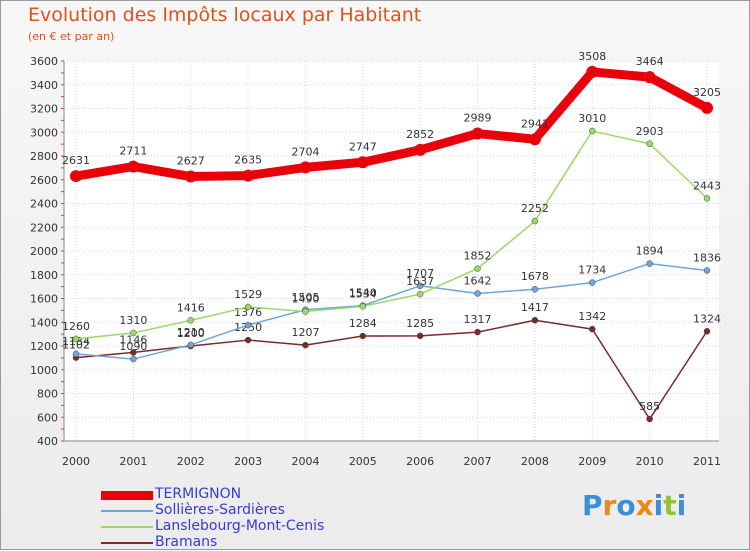  Describe the element at coordinates (248, 312) in the screenshot. I see `data-label: 1376` at that location.